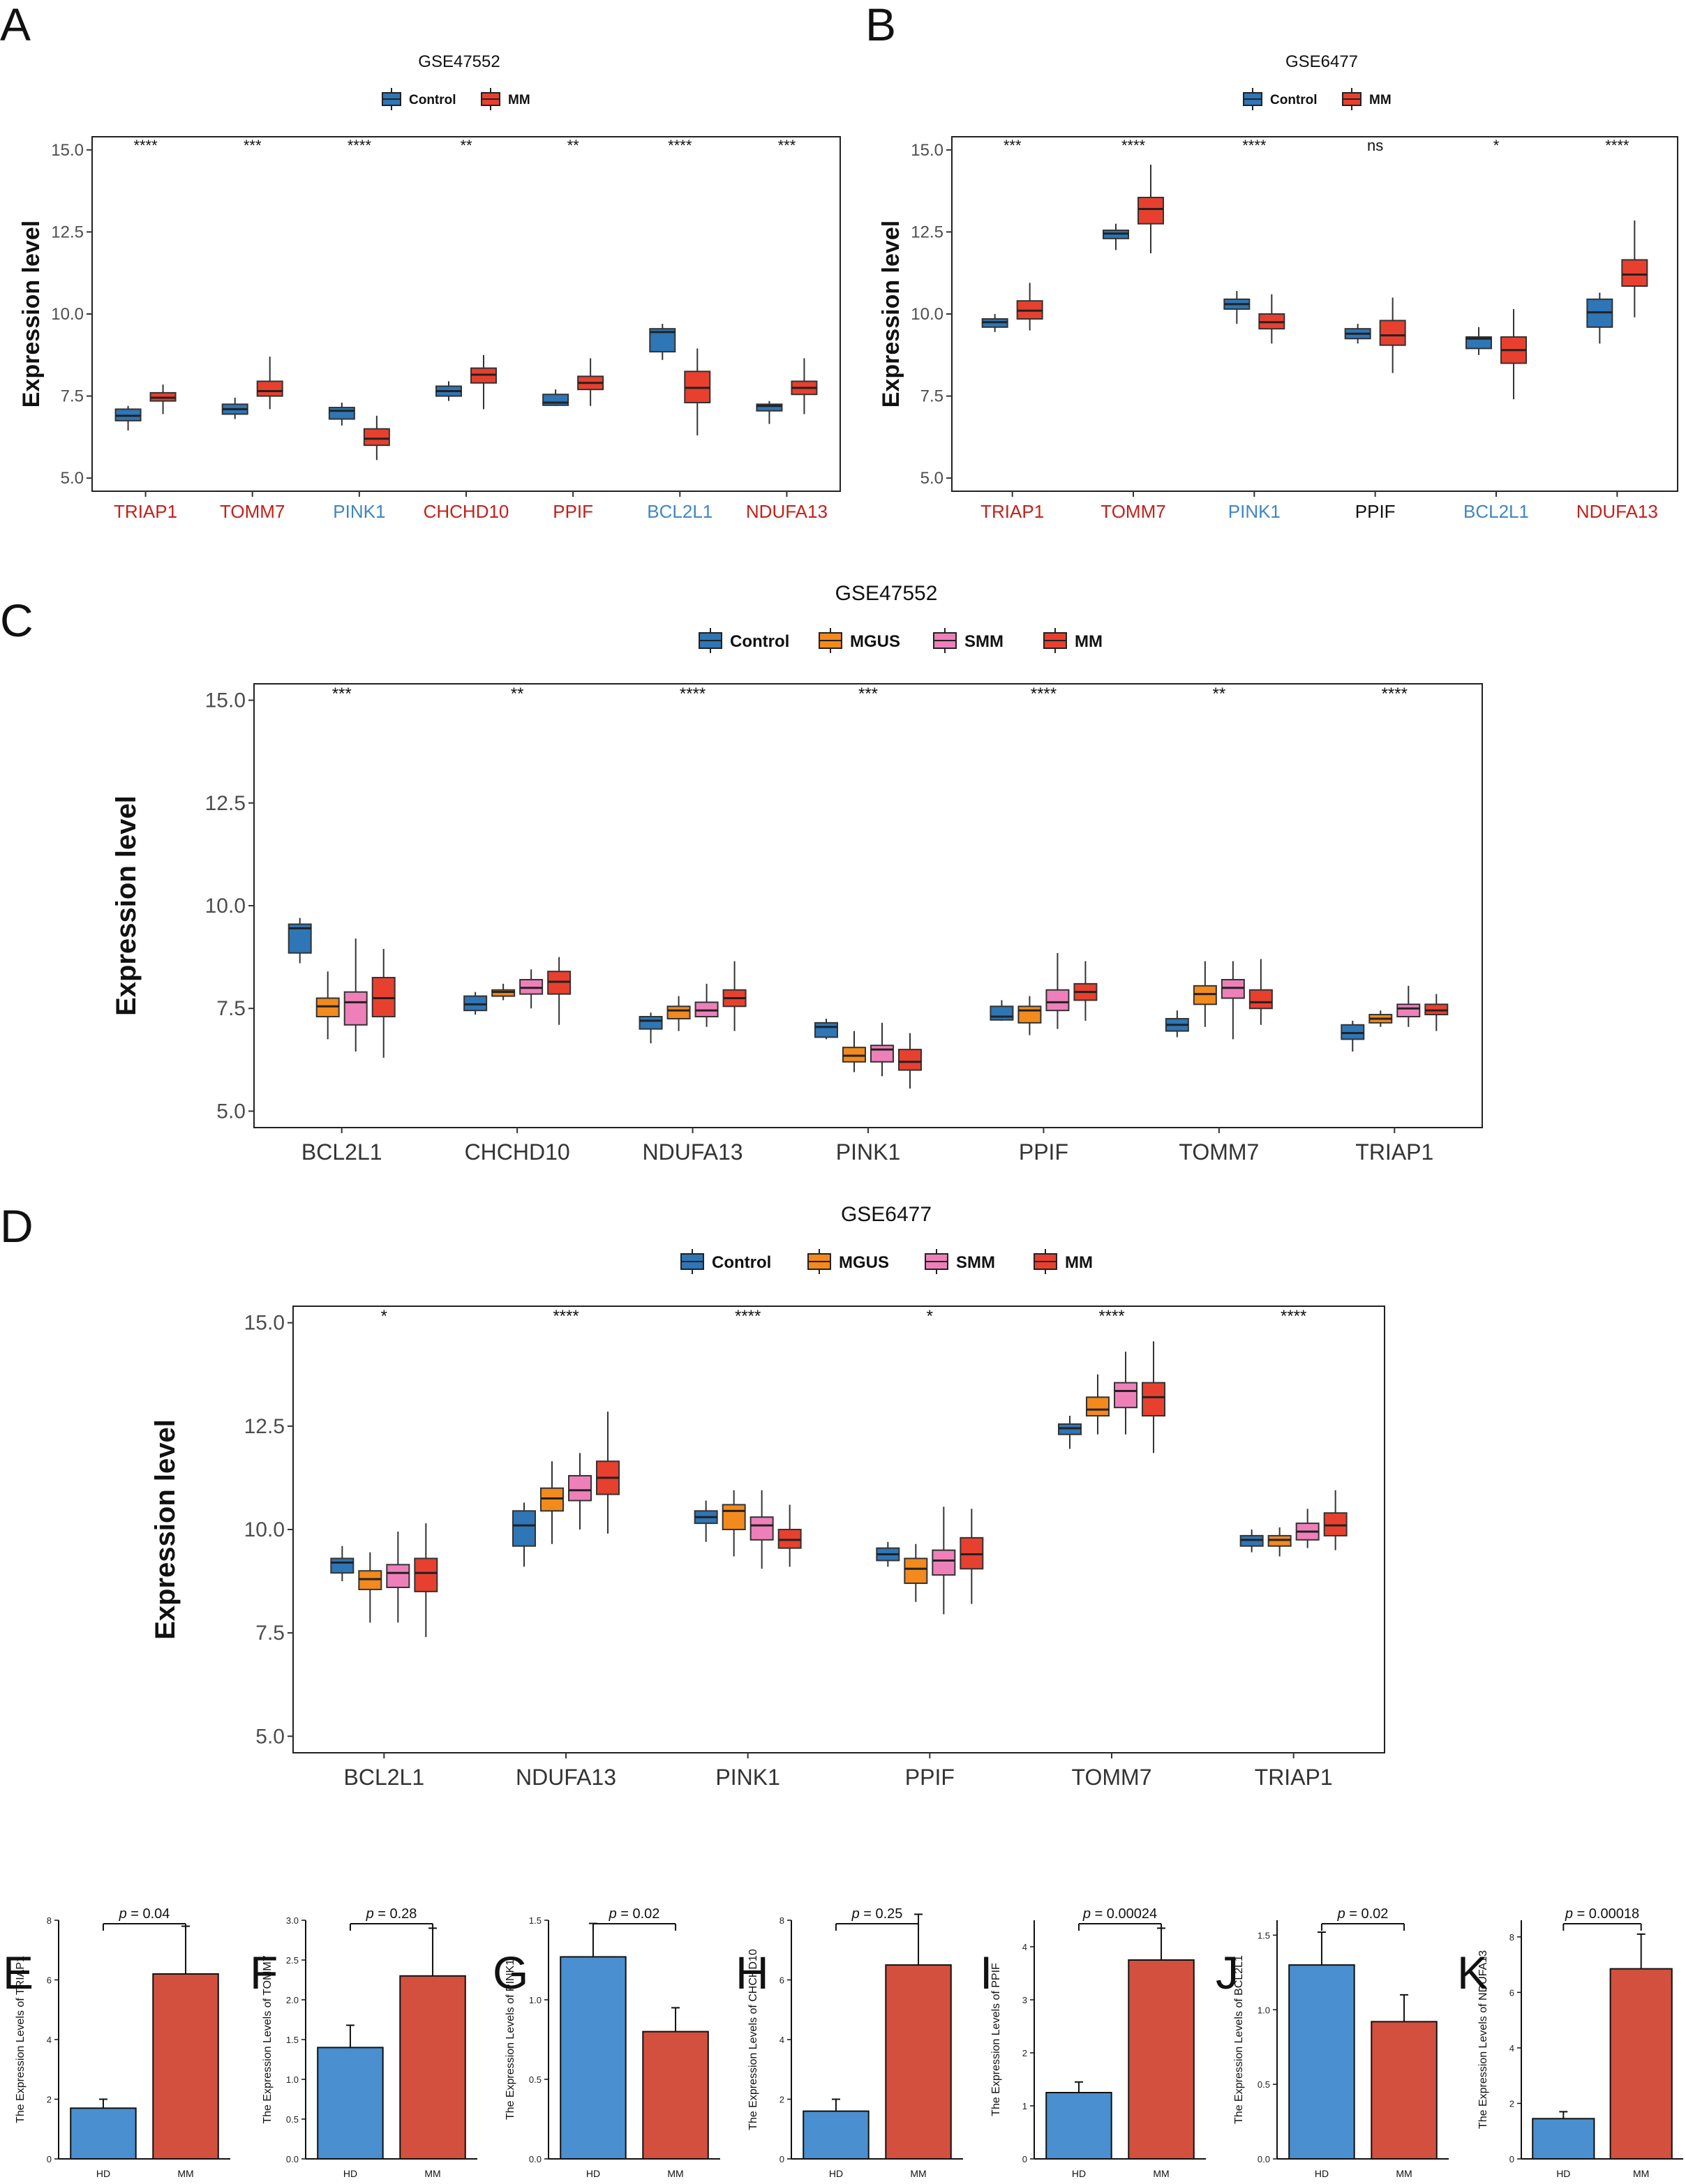 The width and height of the screenshot is (1686, 2184). I want to click on category-ppif: PPIF ns, so click(1375, 329).